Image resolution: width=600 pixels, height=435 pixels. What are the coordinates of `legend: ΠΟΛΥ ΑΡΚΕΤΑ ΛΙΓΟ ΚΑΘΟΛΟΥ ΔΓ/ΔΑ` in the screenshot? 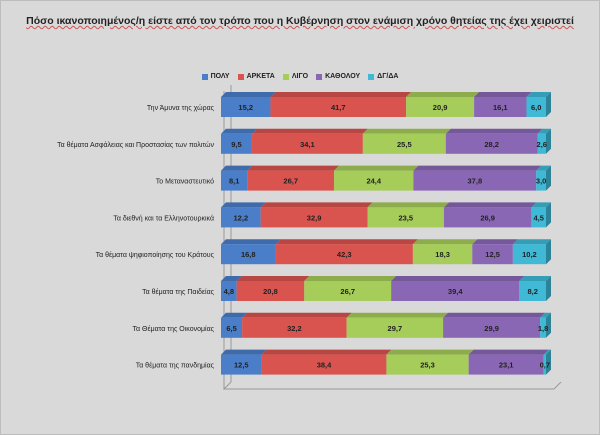 It's located at (300, 76).